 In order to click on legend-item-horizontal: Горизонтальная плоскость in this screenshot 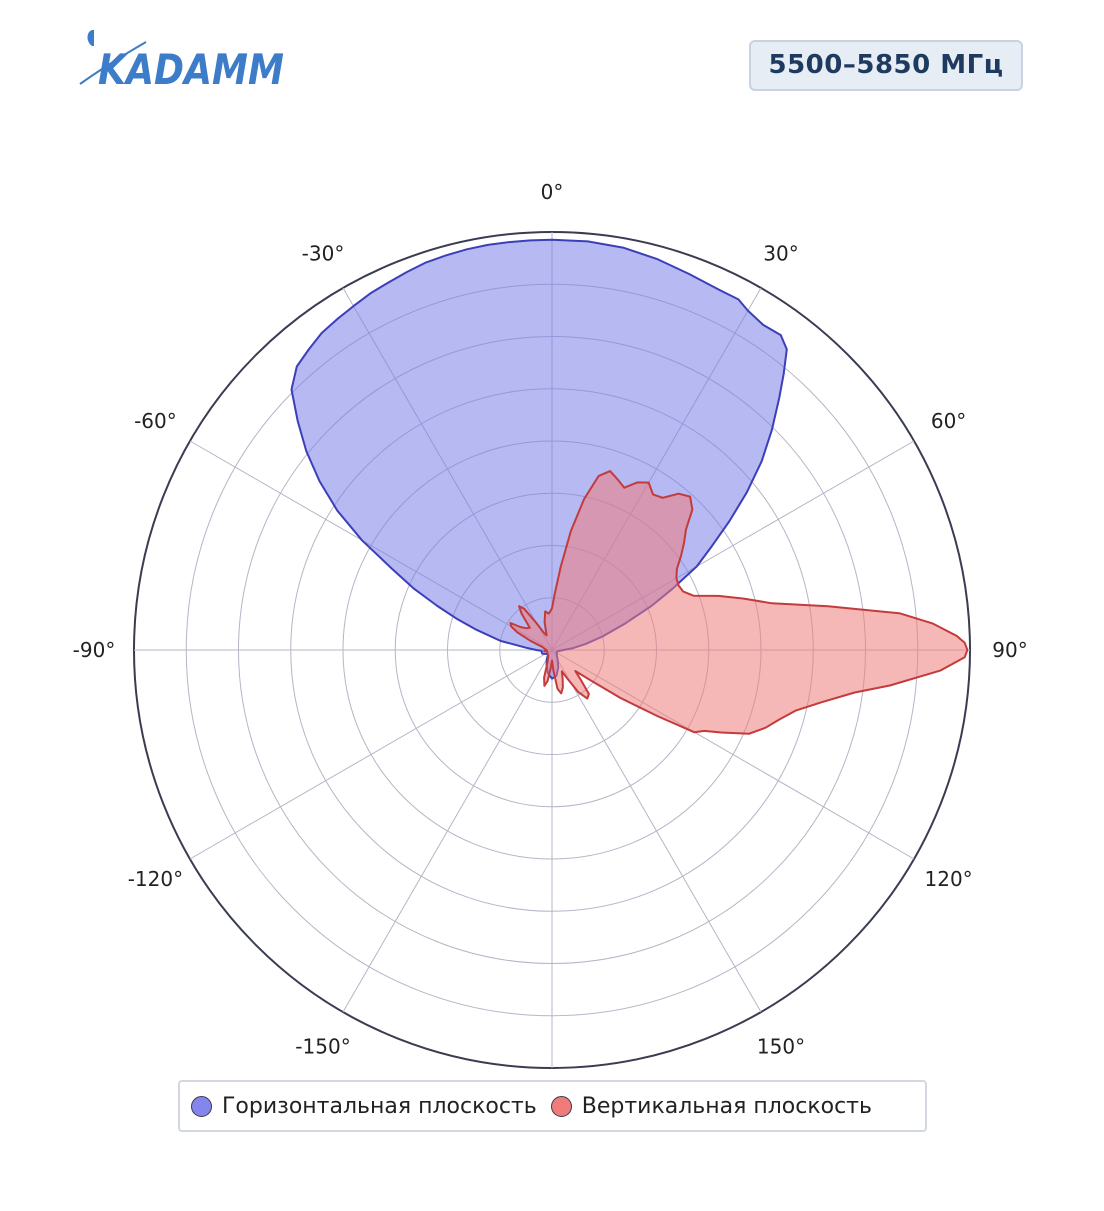, I will do `click(364, 1106)`.